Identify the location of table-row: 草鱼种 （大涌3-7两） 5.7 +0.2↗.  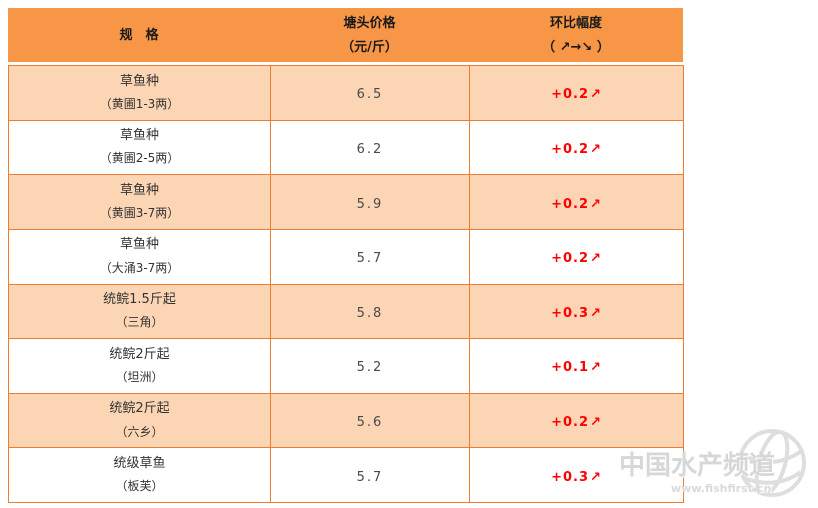
(346, 256).